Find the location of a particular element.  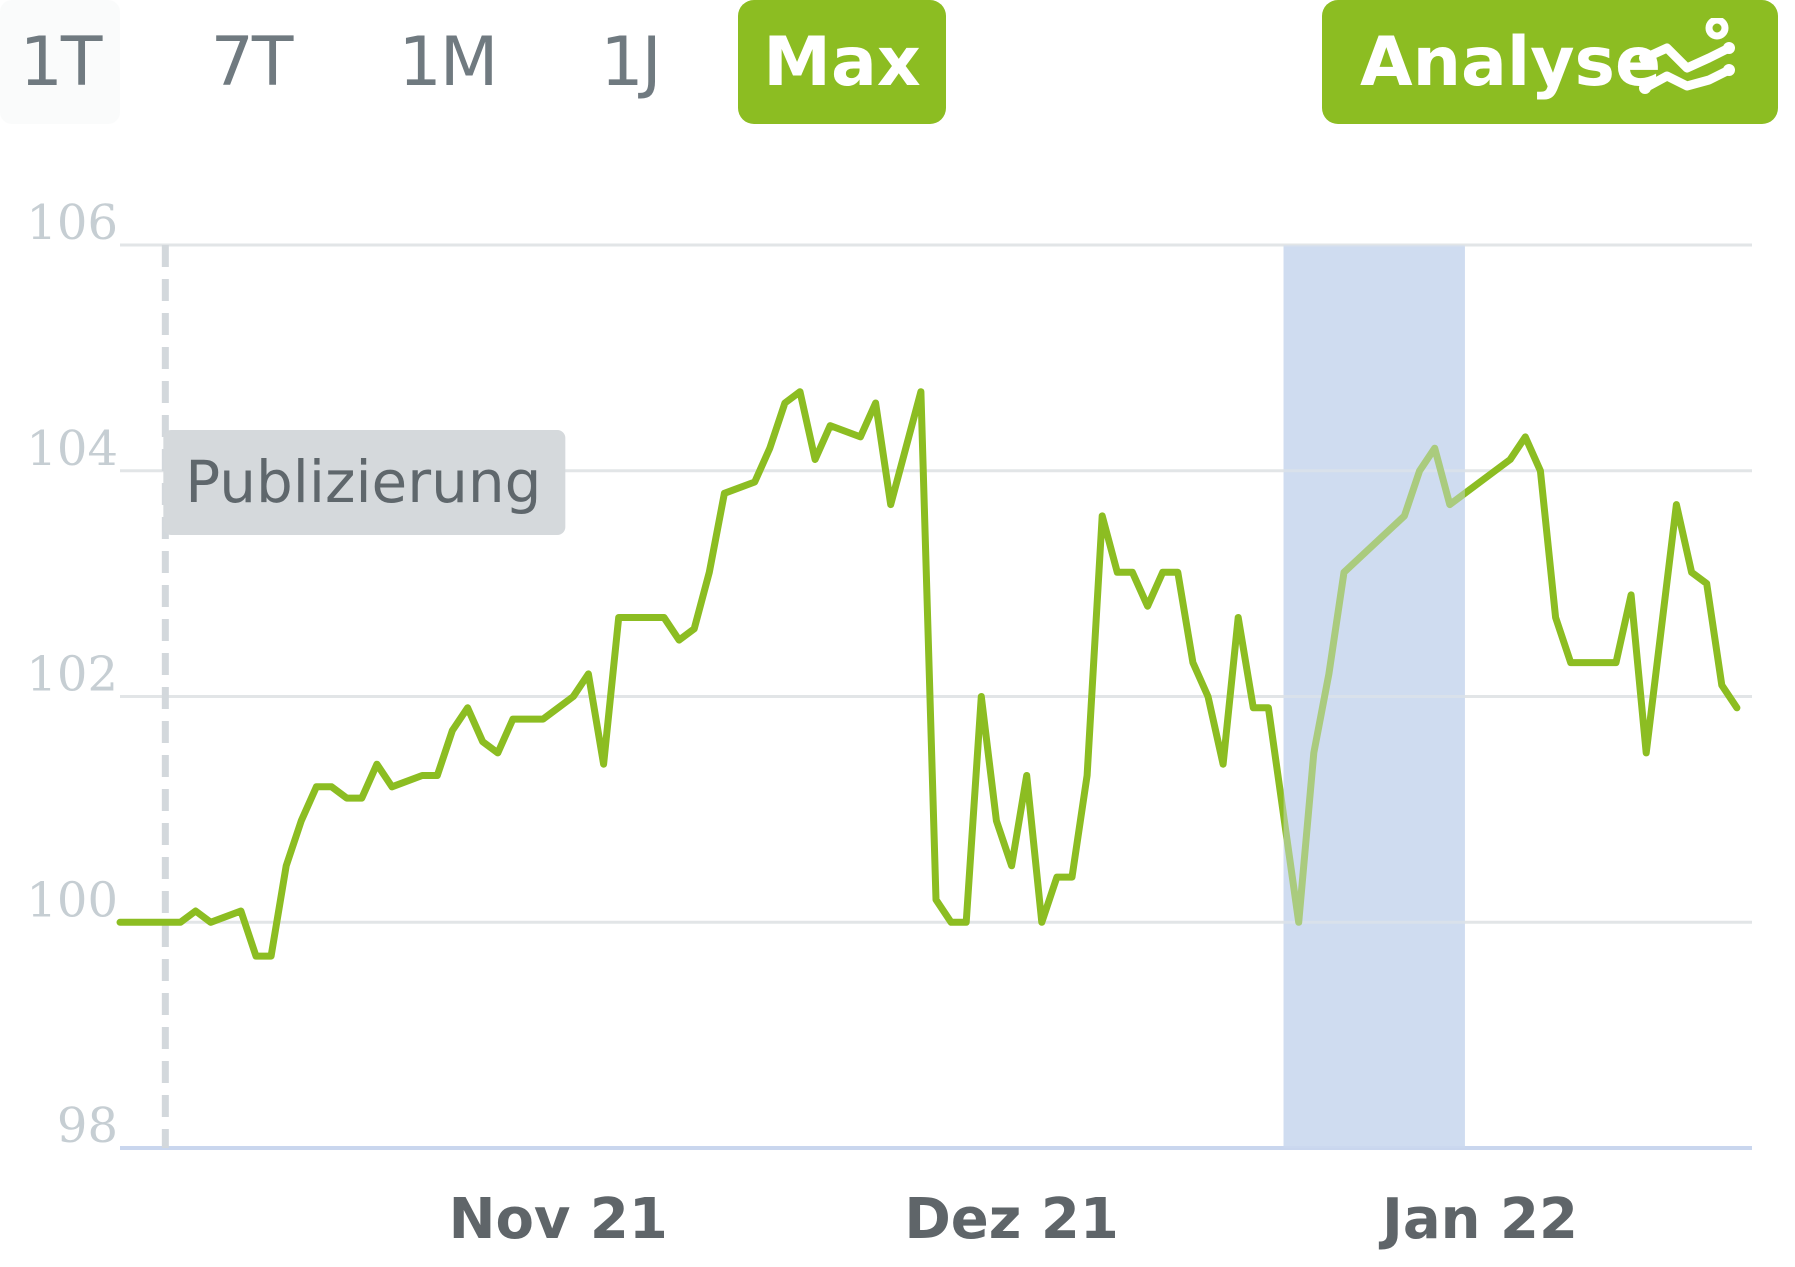

y-tick-label: 98 is located at coordinates (87, 1126).